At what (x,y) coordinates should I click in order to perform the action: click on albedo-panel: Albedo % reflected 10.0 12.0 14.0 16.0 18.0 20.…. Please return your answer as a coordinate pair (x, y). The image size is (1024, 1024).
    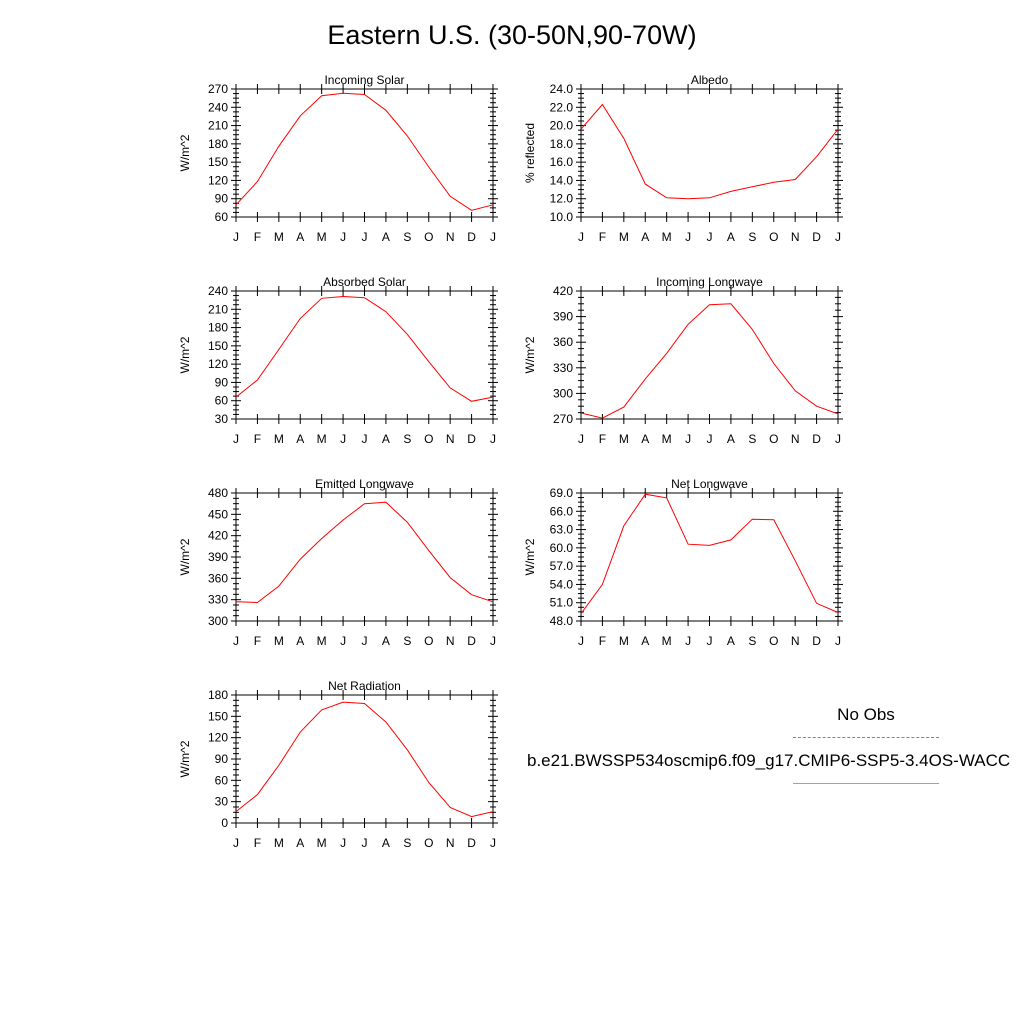
    Looking at the image, I should click on (683, 158).